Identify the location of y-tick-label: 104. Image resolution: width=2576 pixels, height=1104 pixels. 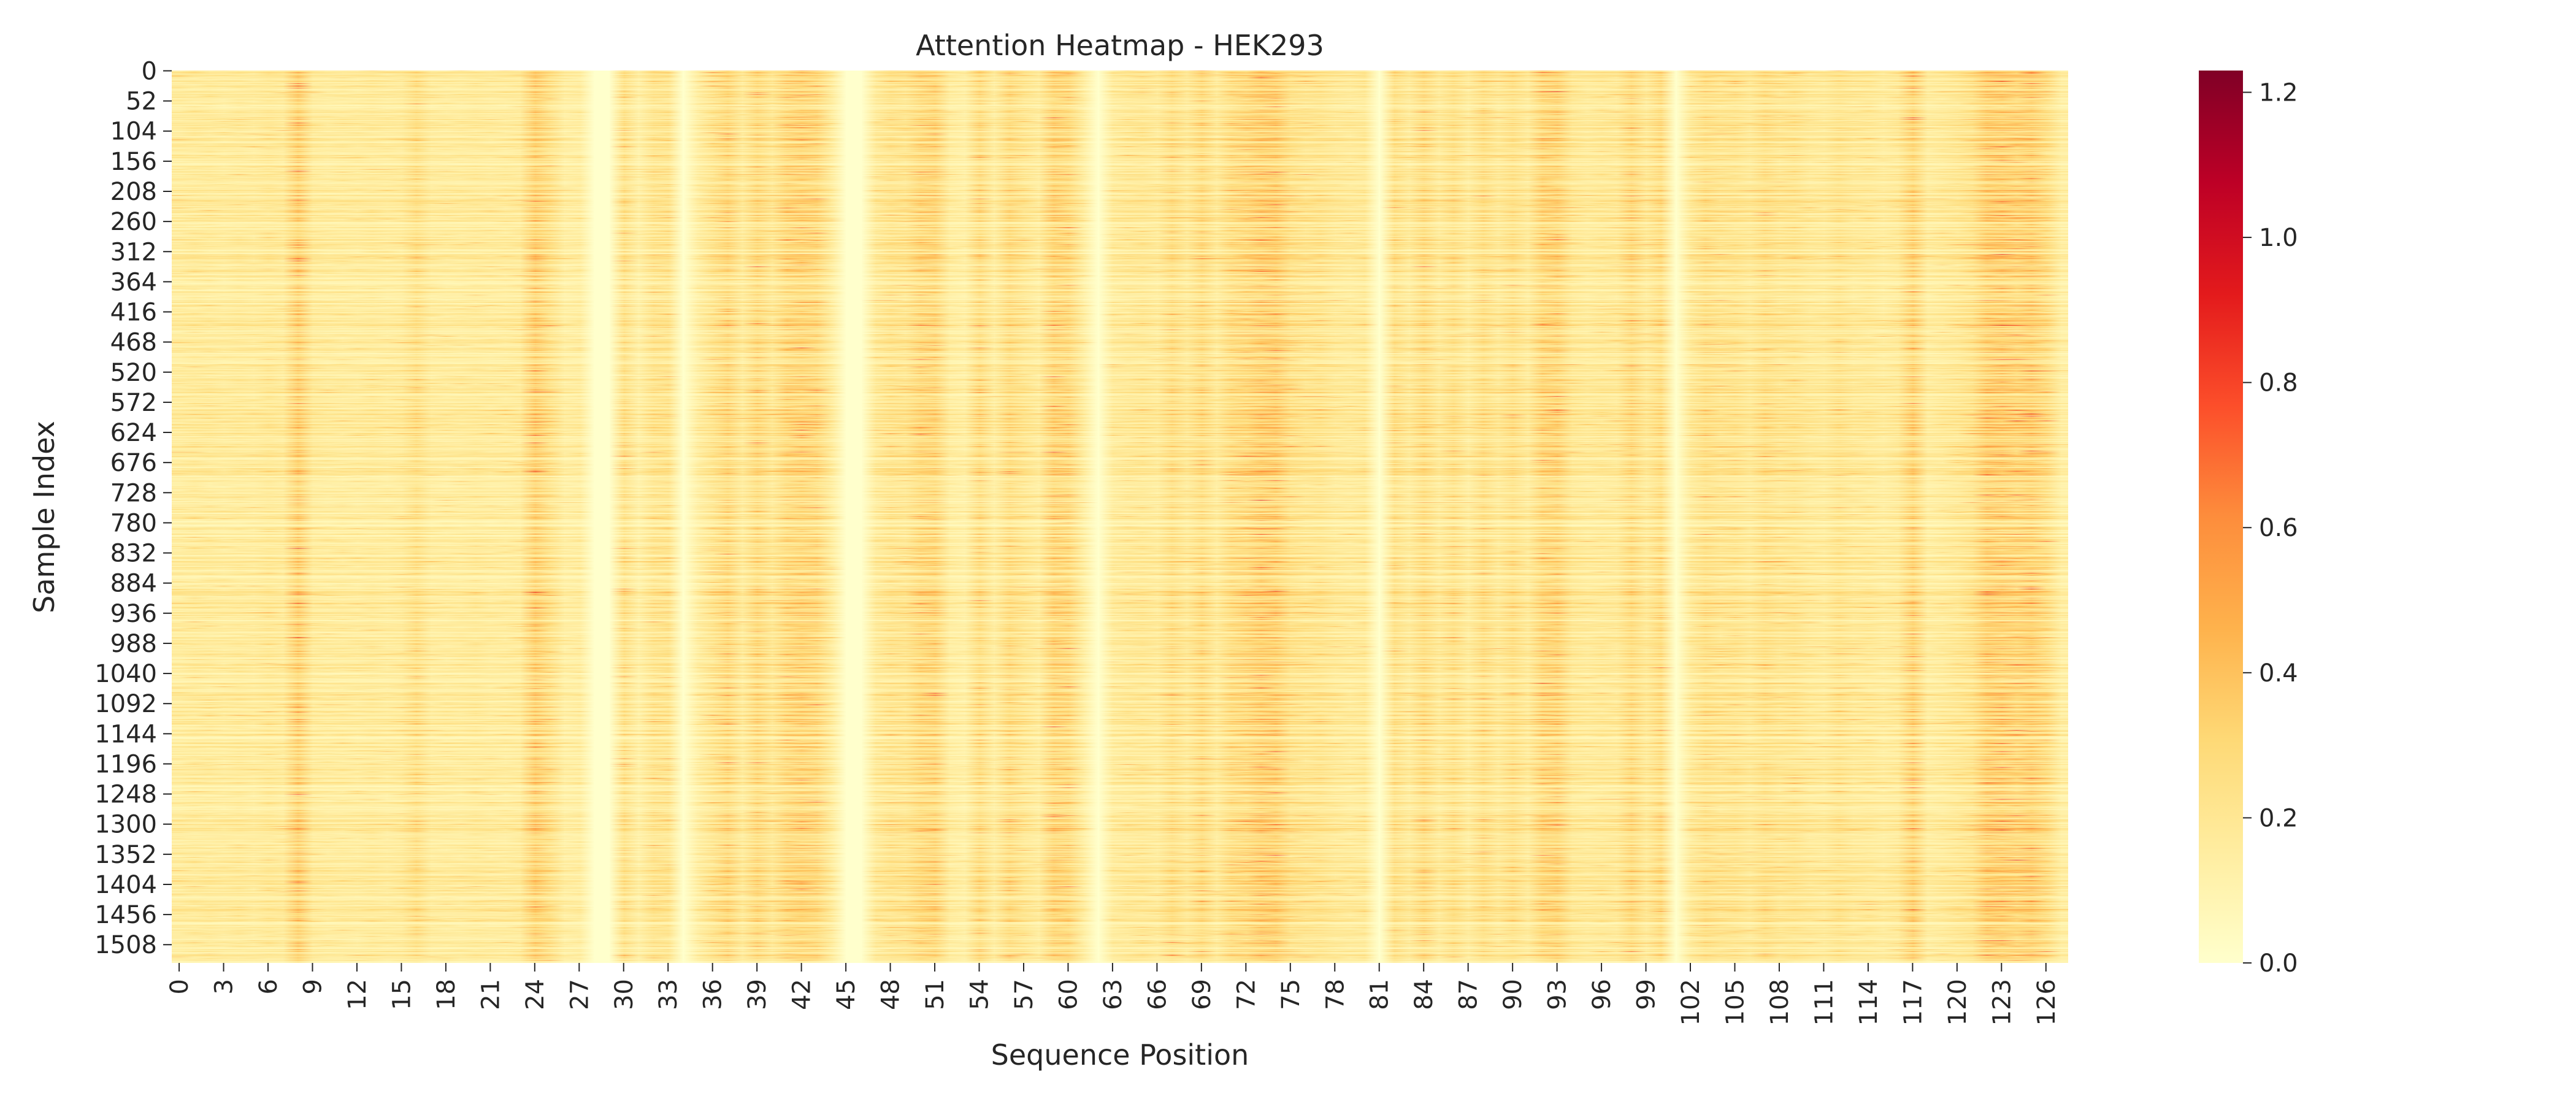
(133, 132).